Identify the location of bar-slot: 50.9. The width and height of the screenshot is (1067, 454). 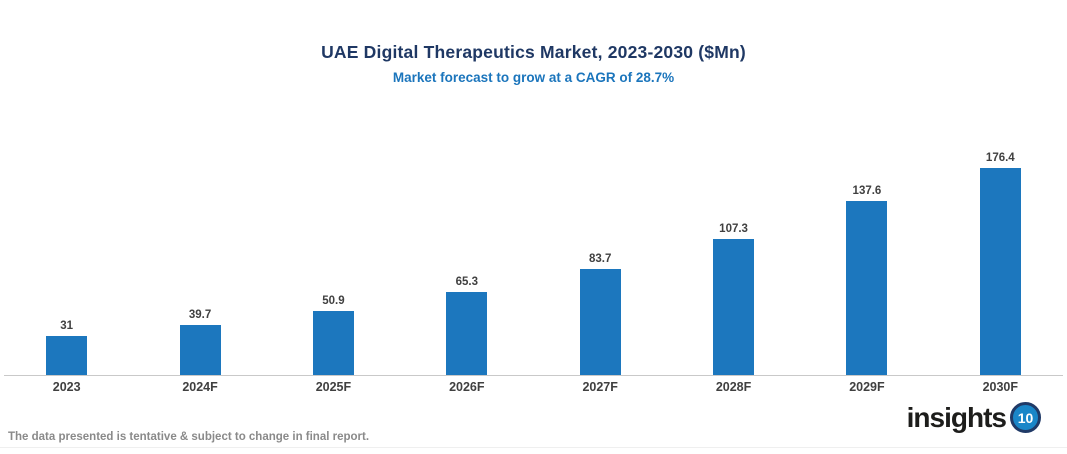
(333, 263).